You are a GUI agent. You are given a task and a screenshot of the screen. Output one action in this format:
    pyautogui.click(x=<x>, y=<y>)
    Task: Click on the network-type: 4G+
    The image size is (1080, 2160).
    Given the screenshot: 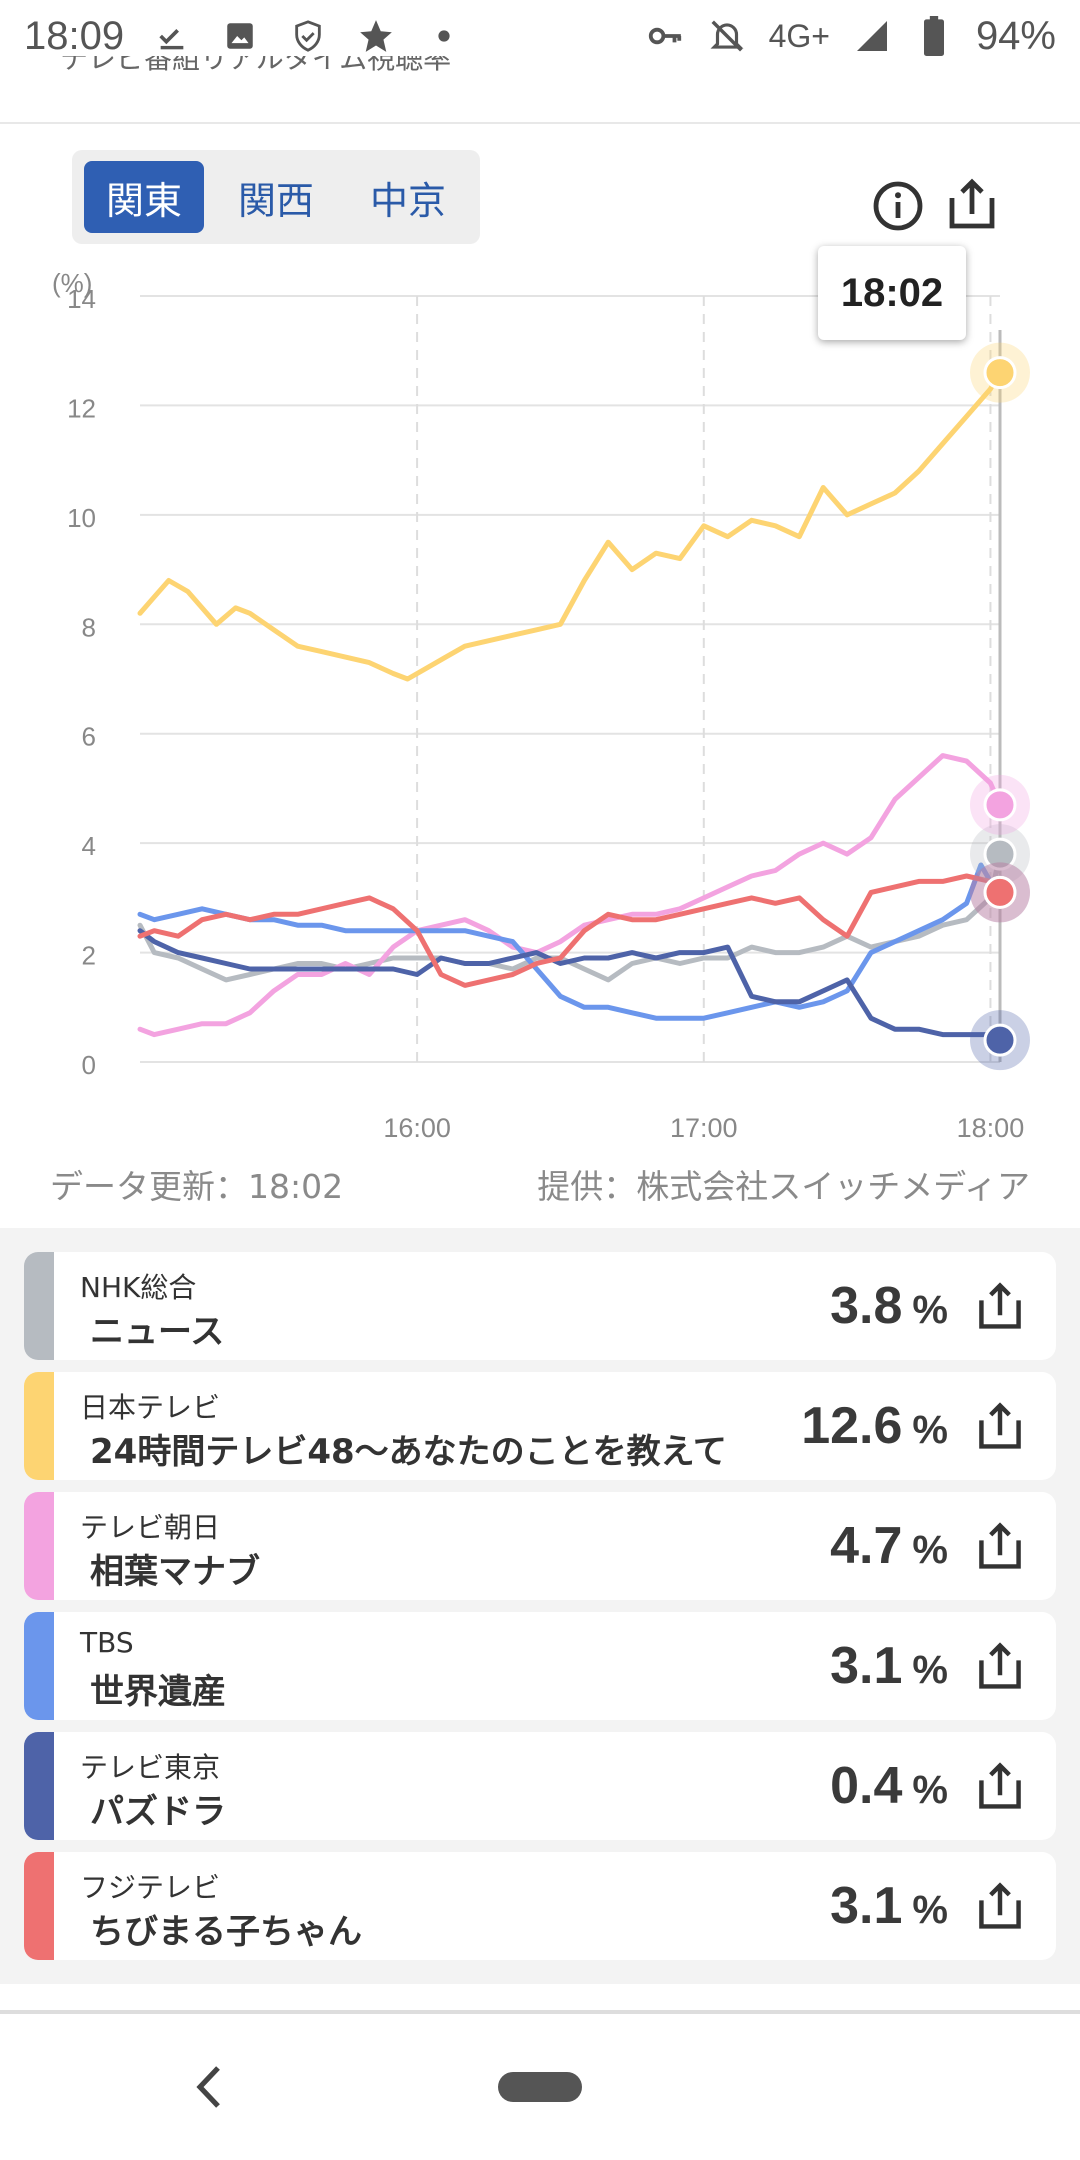 What is the action you would take?
    pyautogui.click(x=799, y=35)
    